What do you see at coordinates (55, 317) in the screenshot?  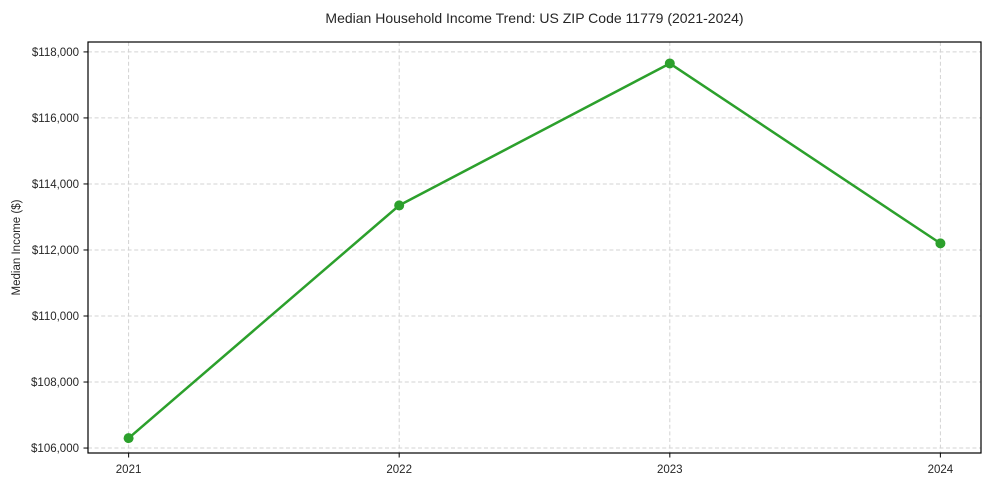 I see `y-tick-label: $110,000` at bounding box center [55, 317].